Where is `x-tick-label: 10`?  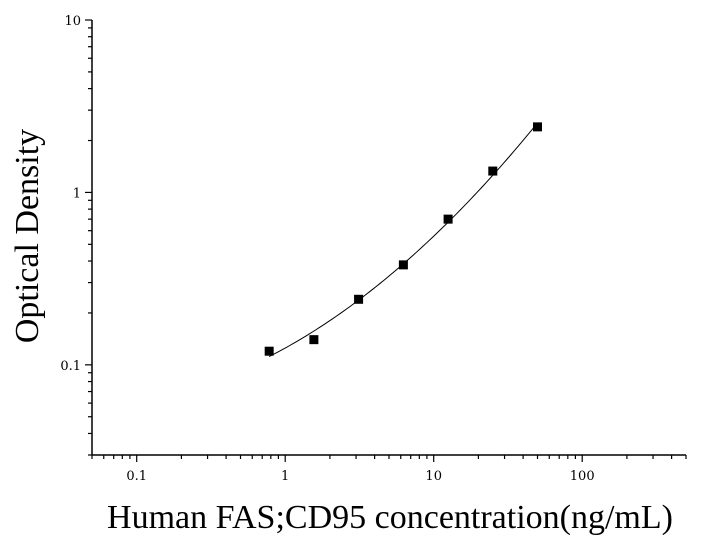
x-tick-label: 10 is located at coordinates (433, 476).